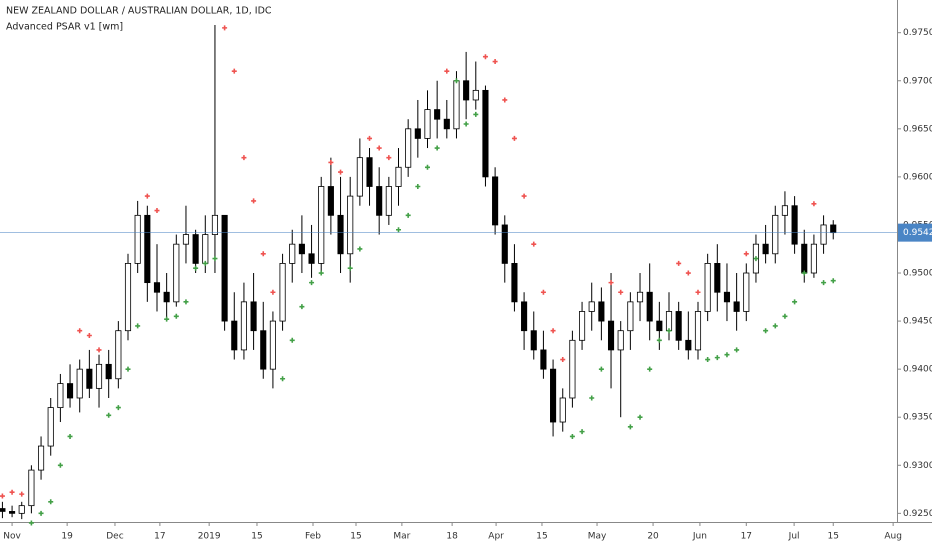 This screenshot has height=550, width=932. I want to click on x-tick-label: 19, so click(67, 537).